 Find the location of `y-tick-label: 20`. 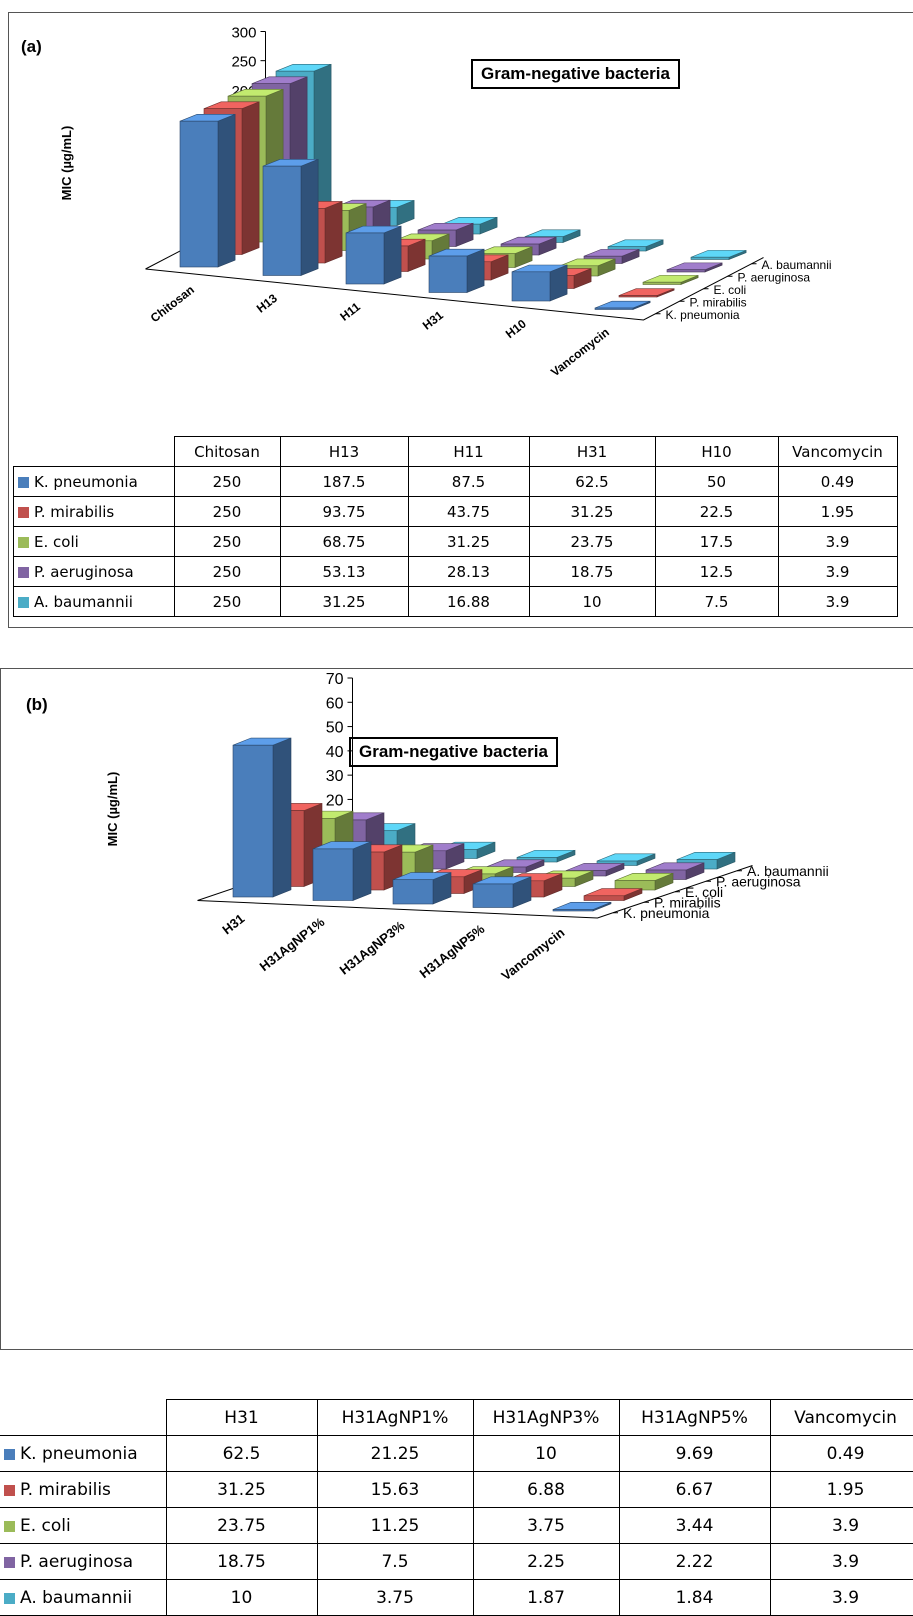

y-tick-label: 20 is located at coordinates (335, 800).